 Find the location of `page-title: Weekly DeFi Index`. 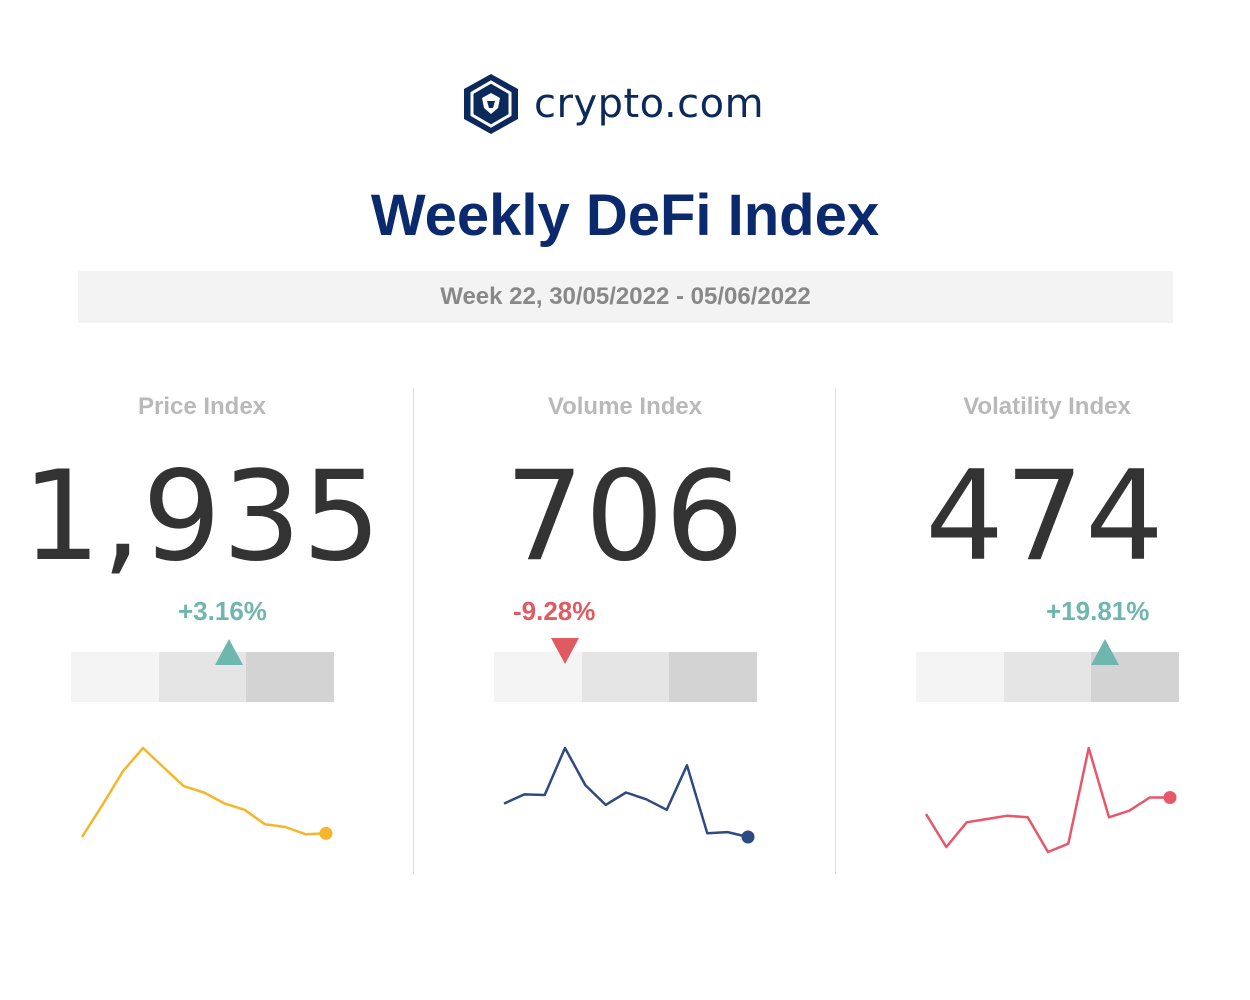

page-title: Weekly DeFi Index is located at coordinates (625, 215).